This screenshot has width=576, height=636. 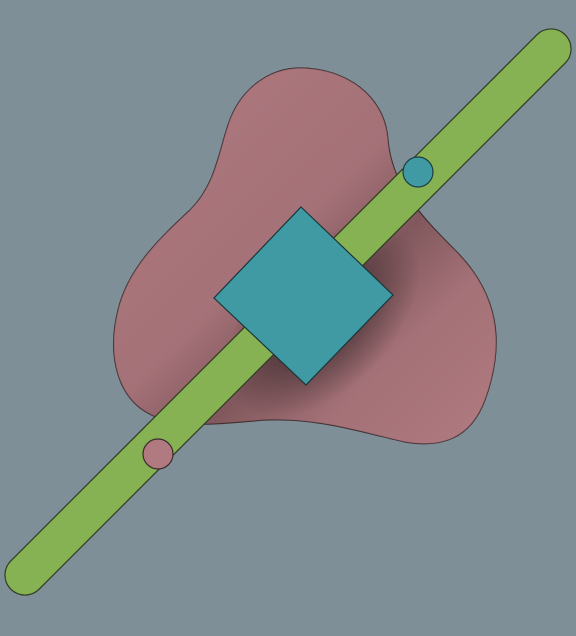 I want to click on pin-lower-pink, so click(x=158, y=454).